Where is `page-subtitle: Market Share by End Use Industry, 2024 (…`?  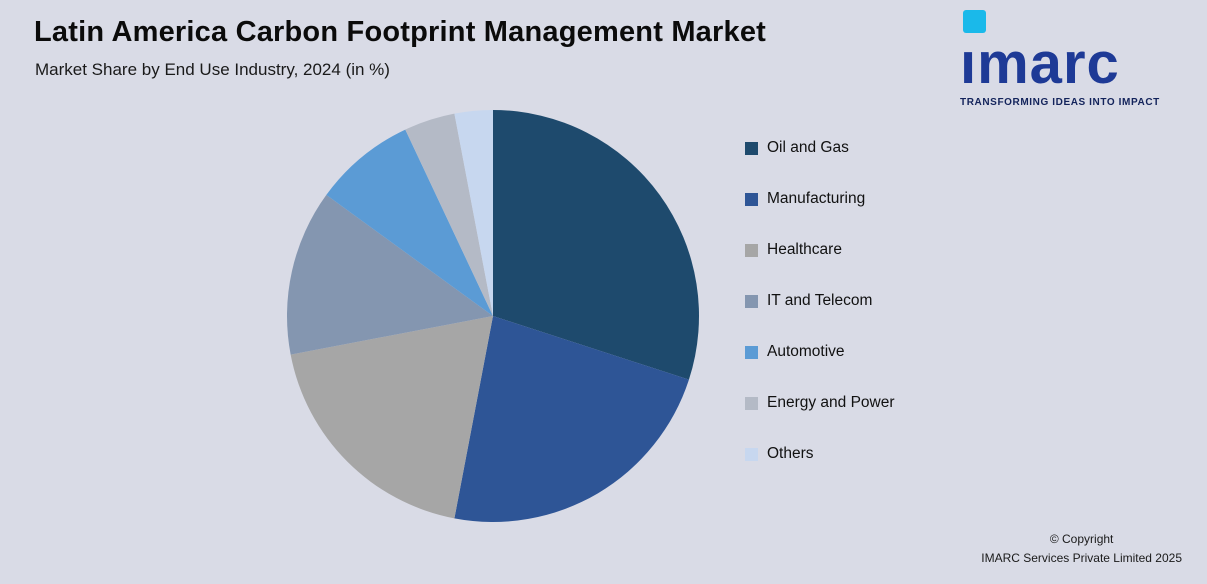
page-subtitle: Market Share by End Use Industry, 2024 (… is located at coordinates (212, 69).